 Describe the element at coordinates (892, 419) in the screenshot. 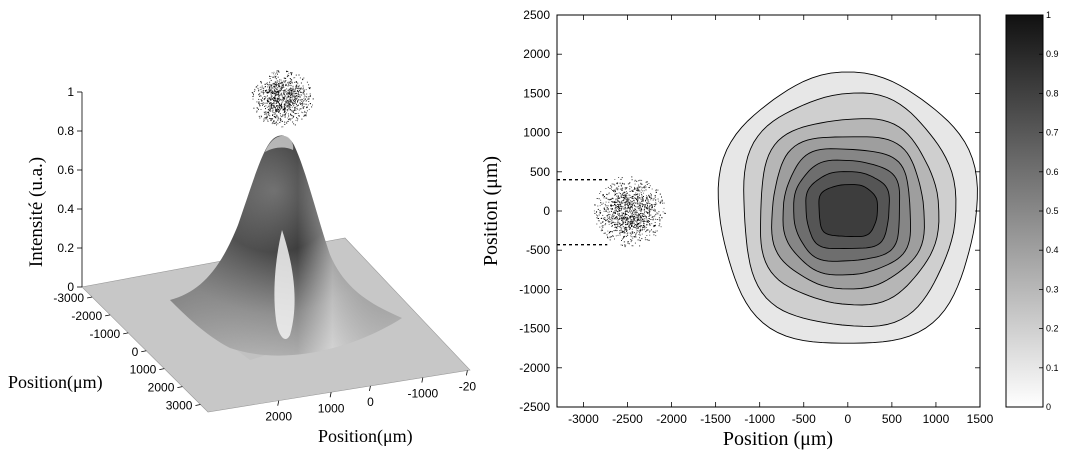

I see `x-tick-label: 500` at that location.